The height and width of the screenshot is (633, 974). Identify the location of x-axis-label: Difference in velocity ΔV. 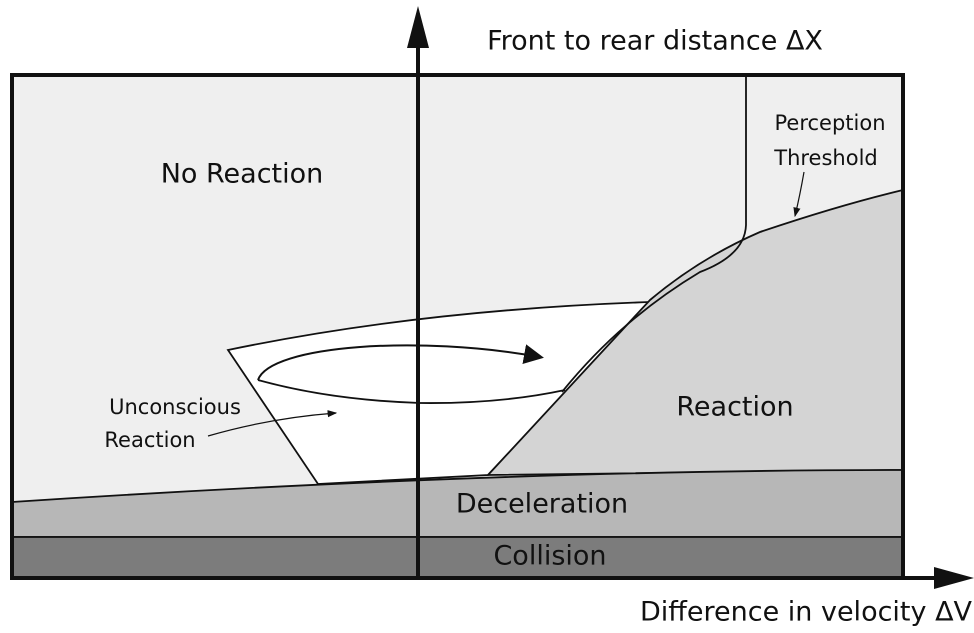
(806, 612).